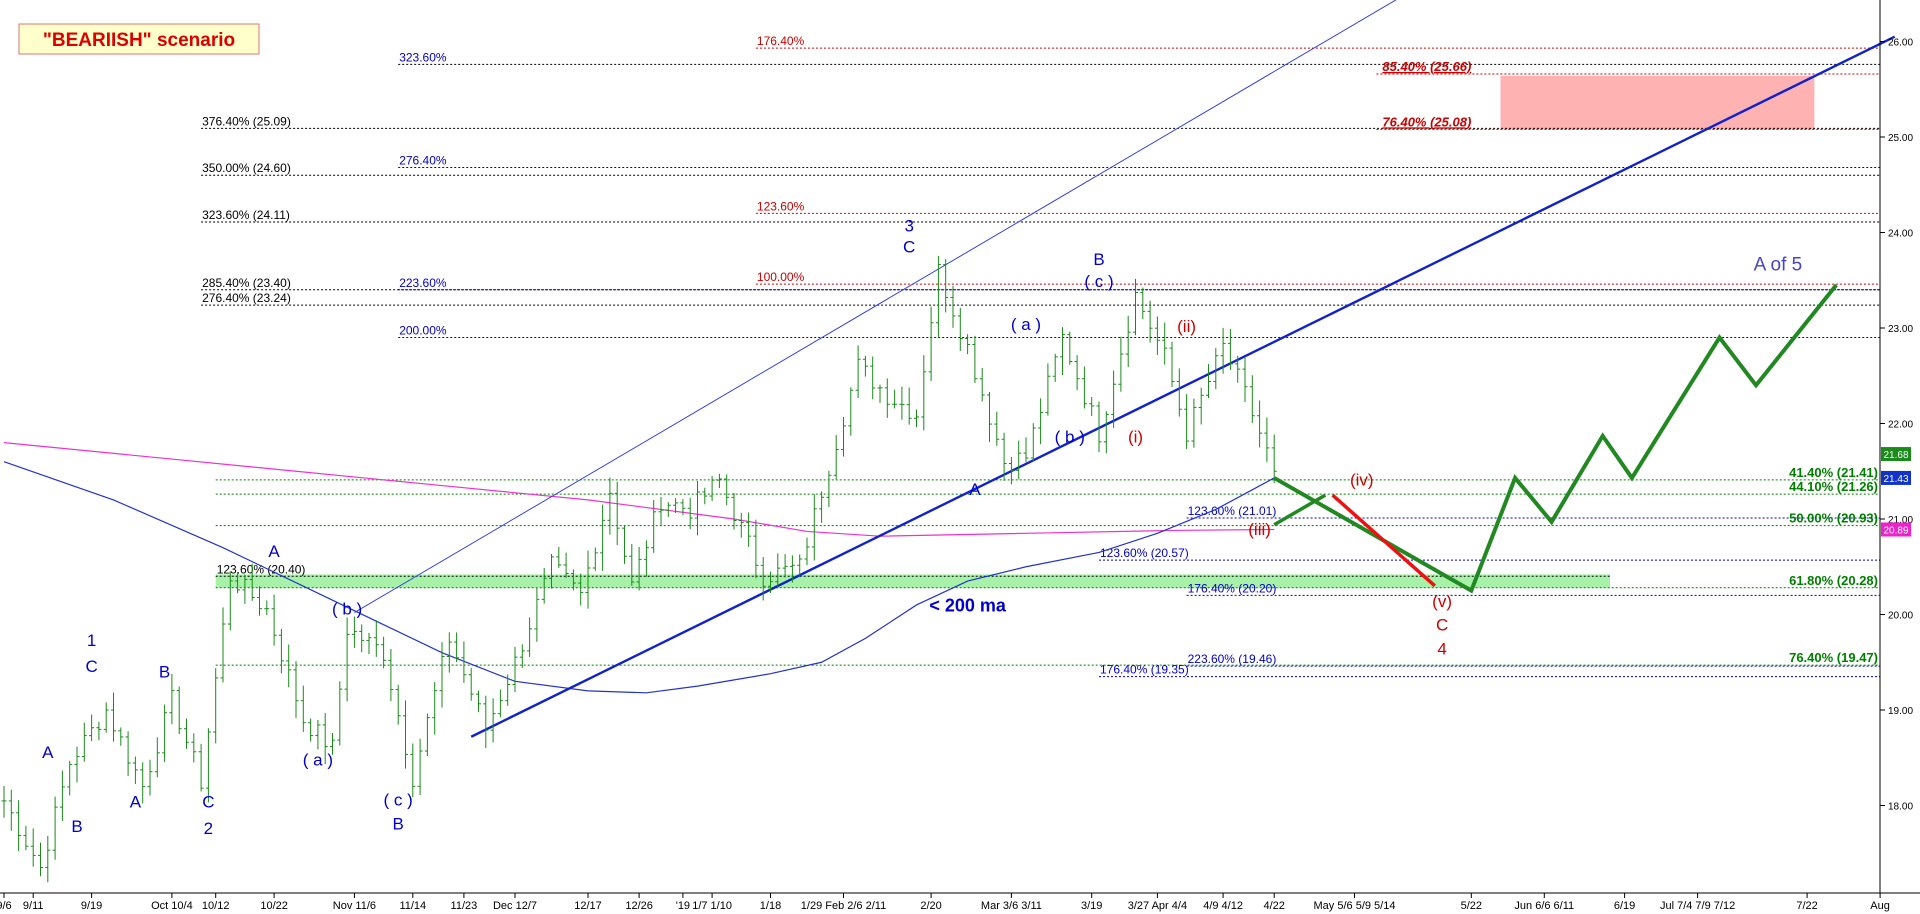 The height and width of the screenshot is (914, 1920). Describe the element at coordinates (136, 801) in the screenshot. I see `wave-label: A` at that location.